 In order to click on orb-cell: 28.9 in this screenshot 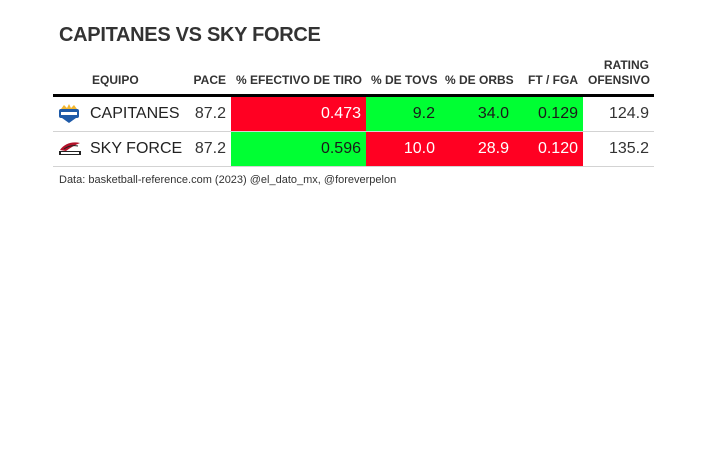, I will do `click(477, 149)`.